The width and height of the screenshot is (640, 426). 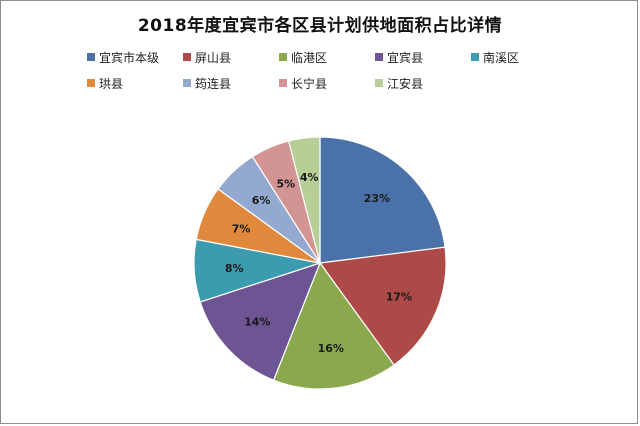 I want to click on slice-label: 4%, so click(x=309, y=177).